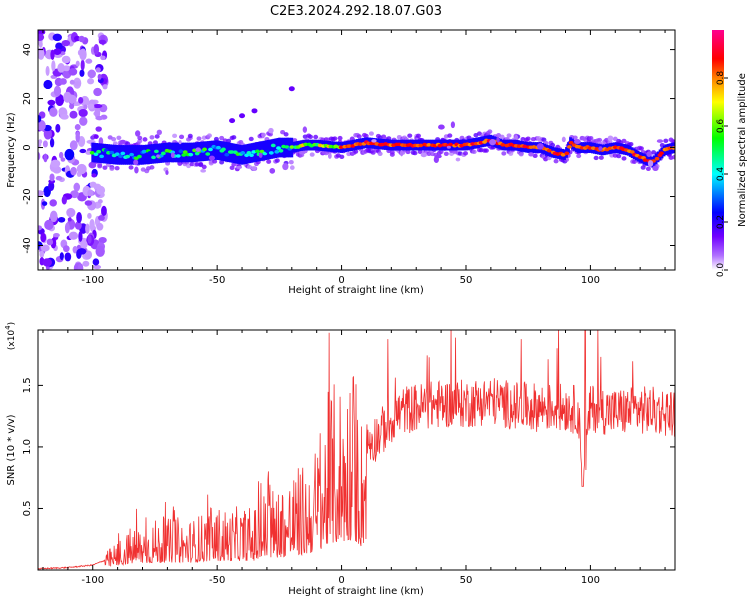  What do you see at coordinates (8, 327) in the screenshot?
I see `snr-scale-exponent: 4` at bounding box center [8, 327].